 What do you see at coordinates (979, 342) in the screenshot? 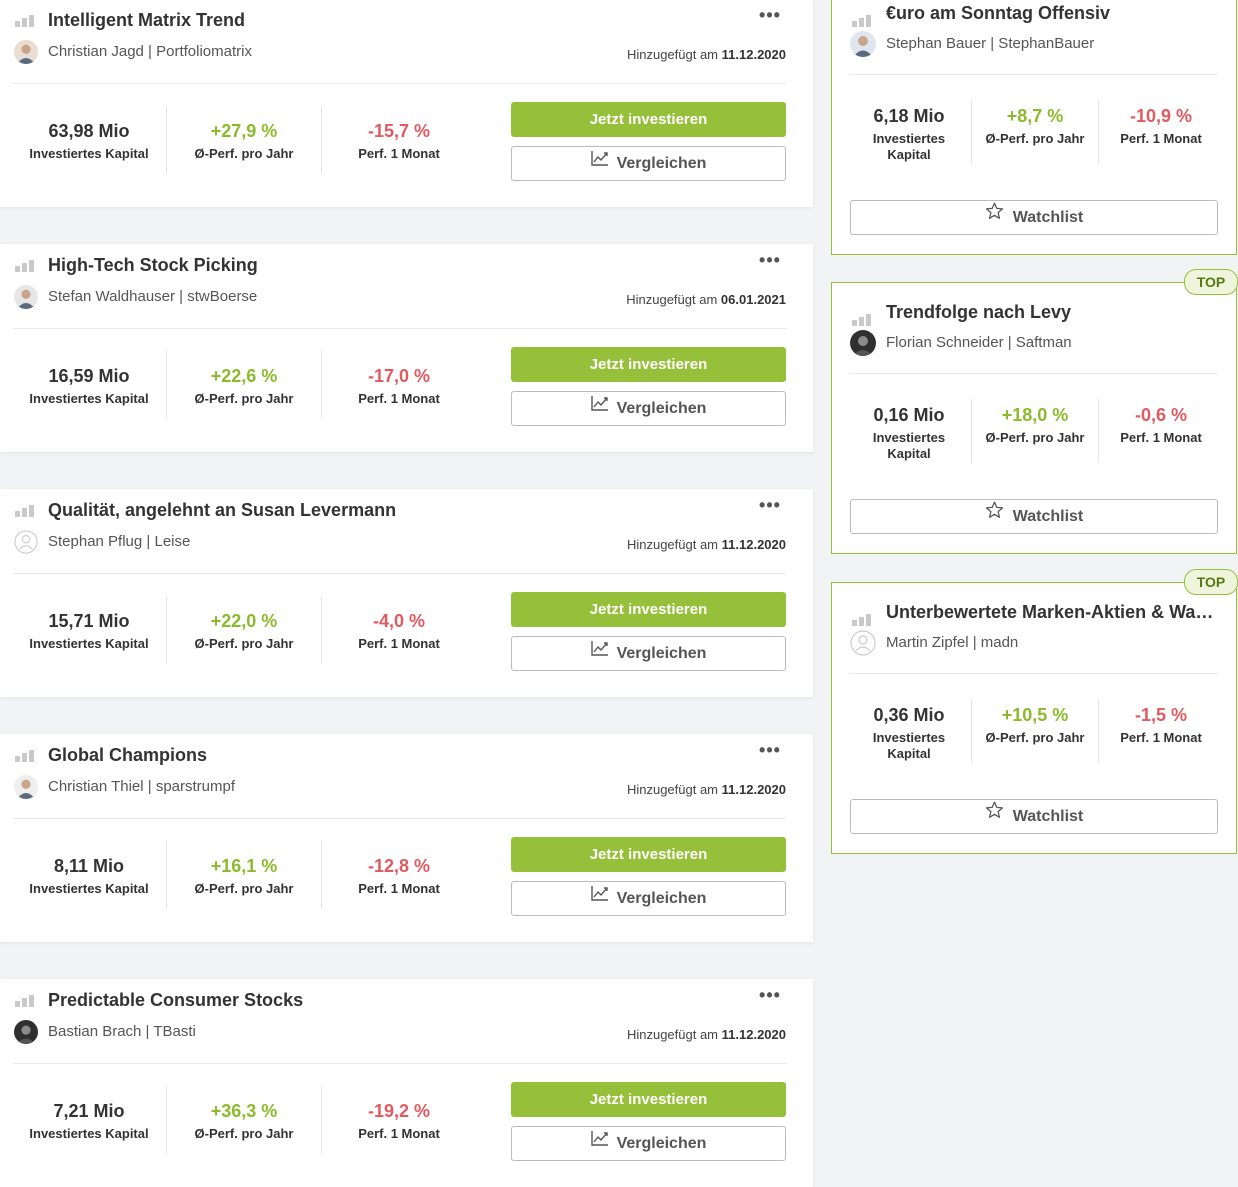
I see `author-name: Florian Schneider | Saftman` at bounding box center [979, 342].